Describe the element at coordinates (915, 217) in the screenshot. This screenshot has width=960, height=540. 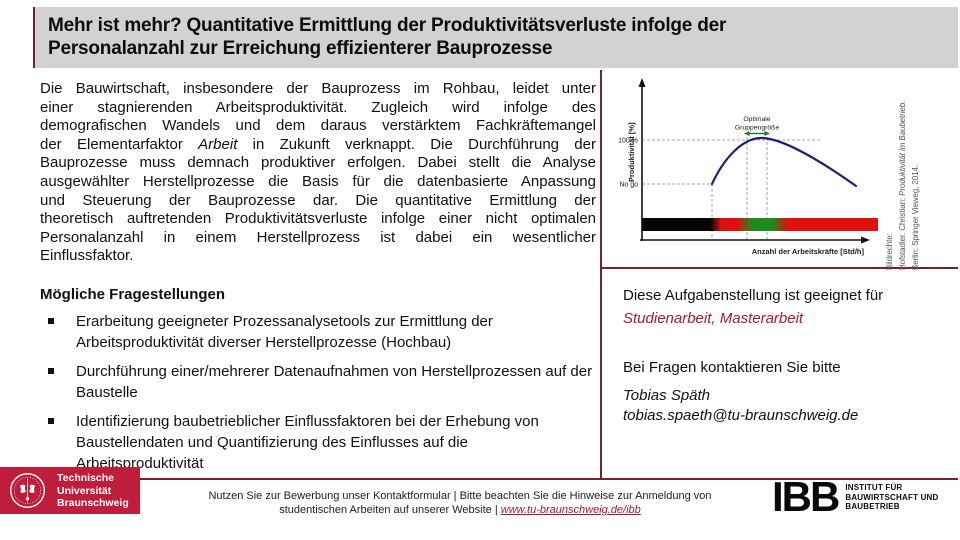
I see `credit-publisher: Berlin: Springer Vieweg, 2014.` at that location.